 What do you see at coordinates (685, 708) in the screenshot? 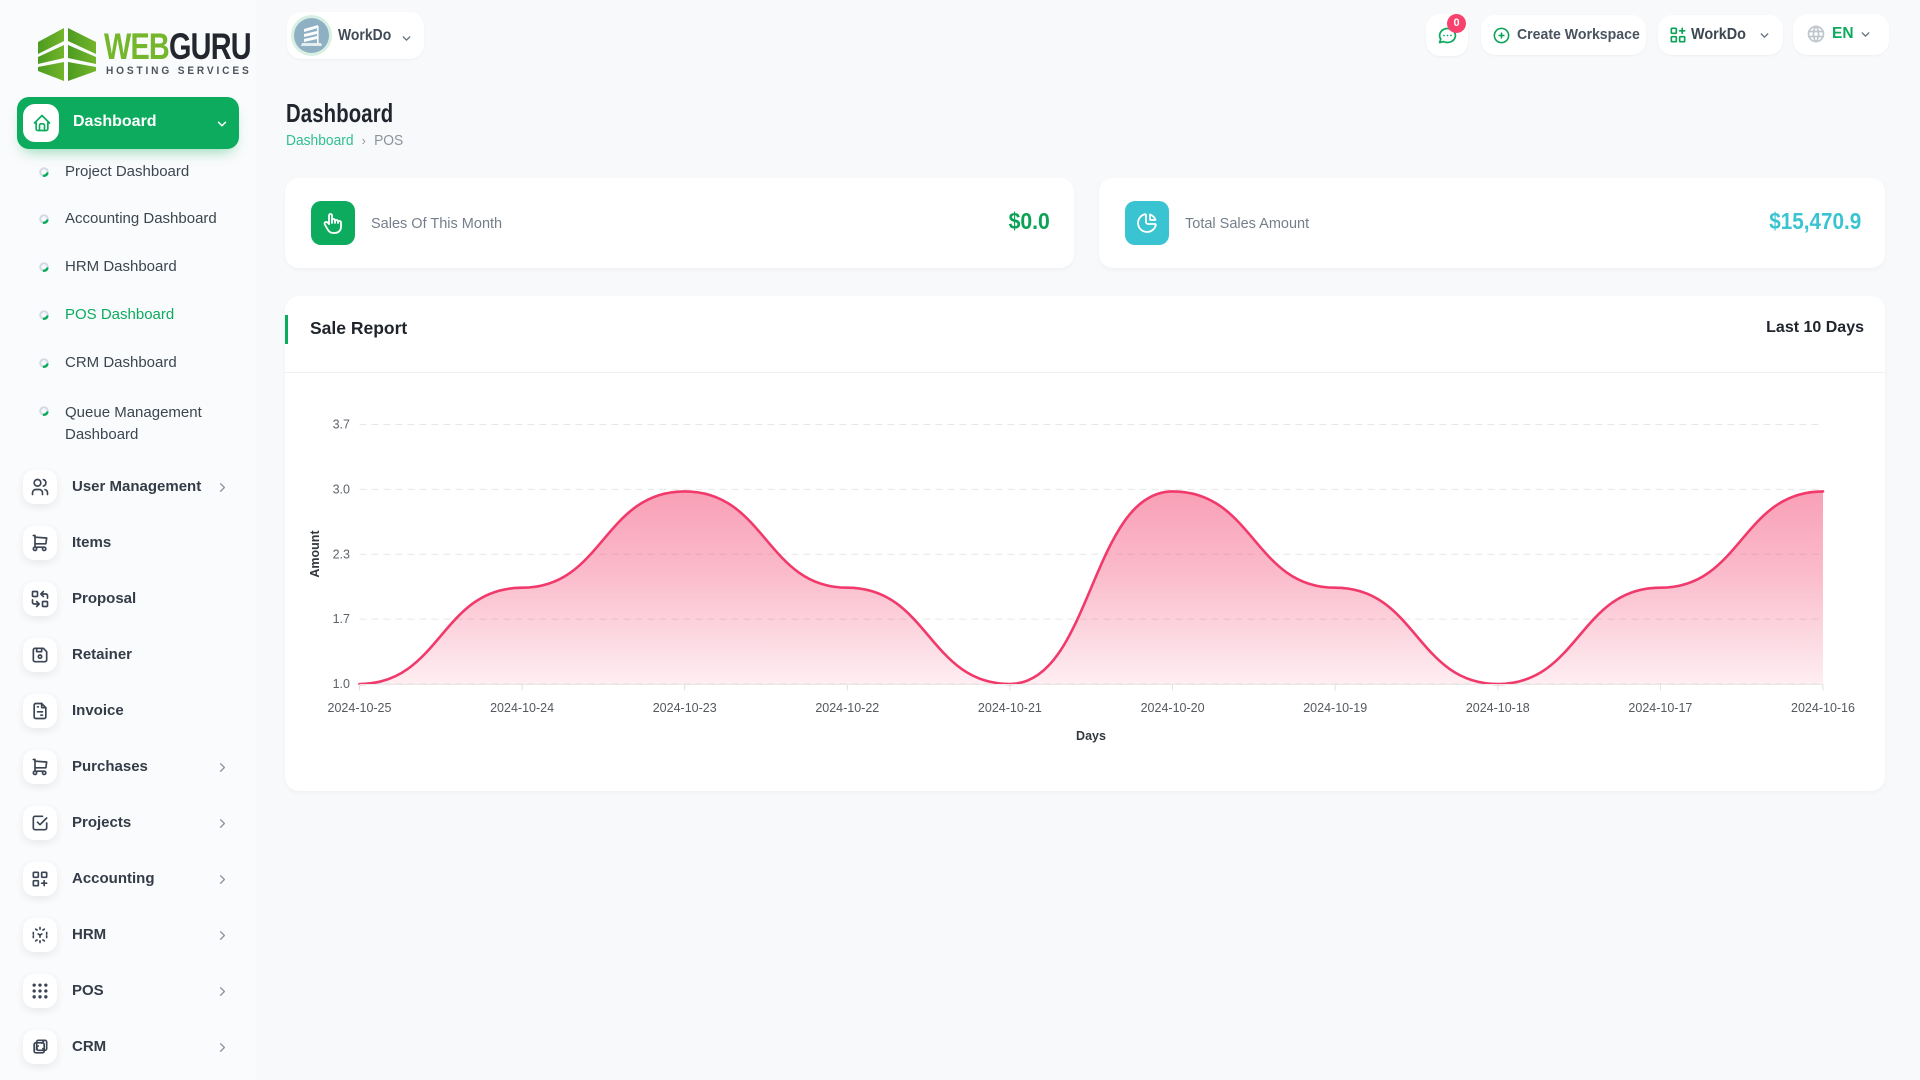
I see `svg-text: 2024-10-23` at bounding box center [685, 708].